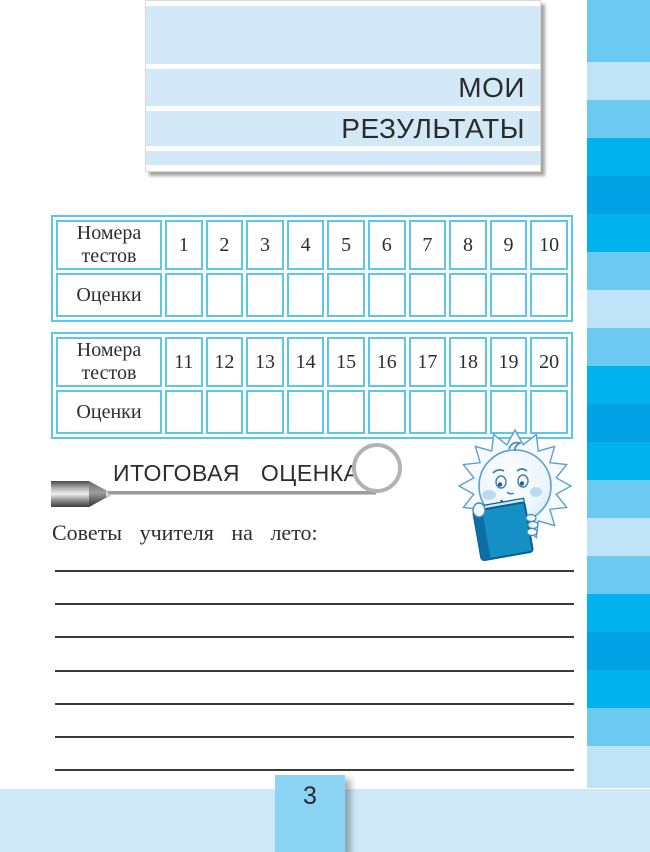  Describe the element at coordinates (427, 362) in the screenshot. I see `test-number-cell: 17` at that location.